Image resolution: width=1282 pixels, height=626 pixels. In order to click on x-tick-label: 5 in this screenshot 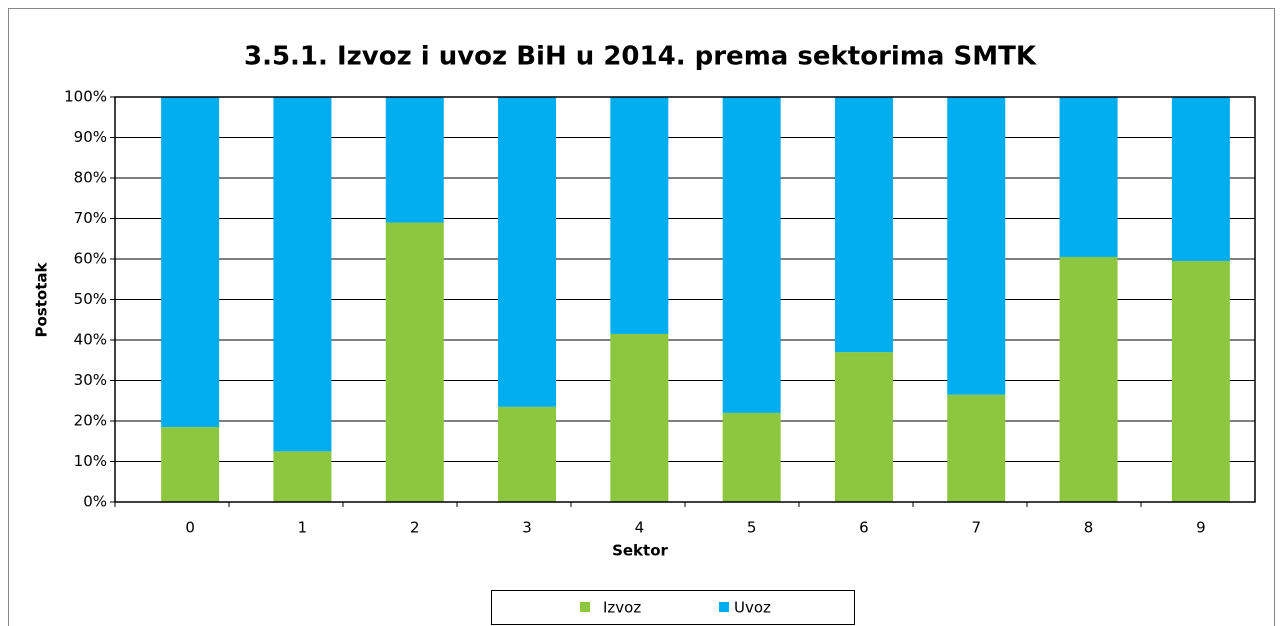, I will do `click(752, 528)`.